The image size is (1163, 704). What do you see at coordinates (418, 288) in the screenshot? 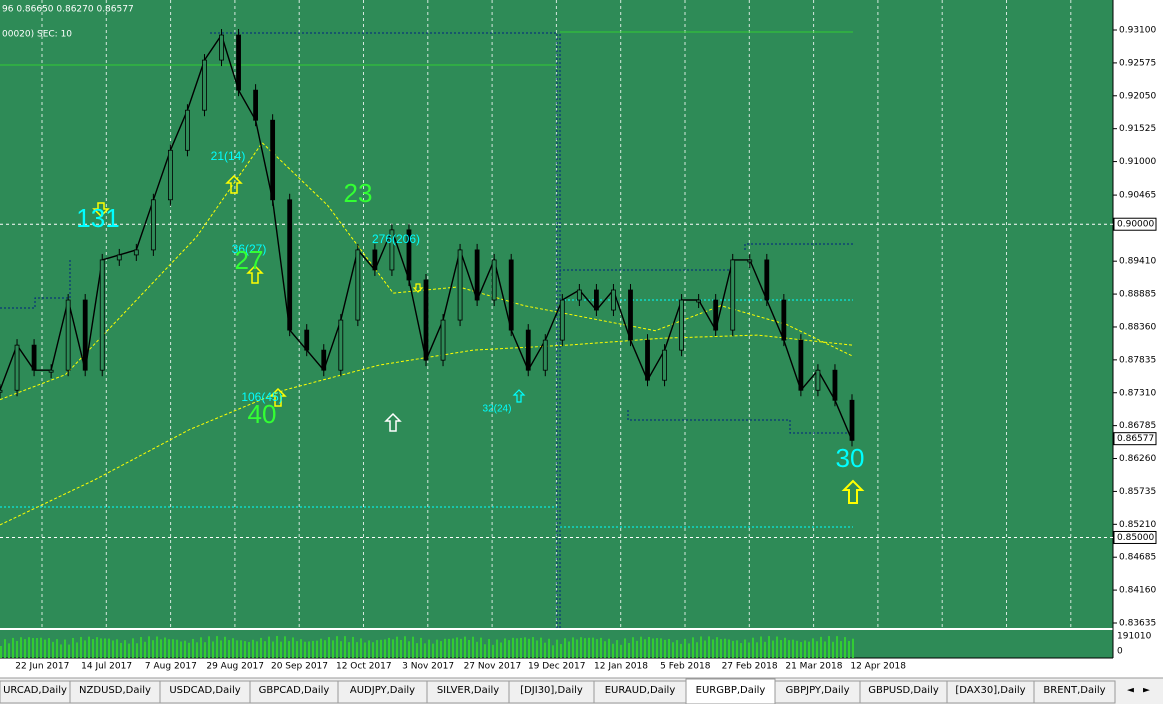
I see `arrow-down` at bounding box center [418, 288].